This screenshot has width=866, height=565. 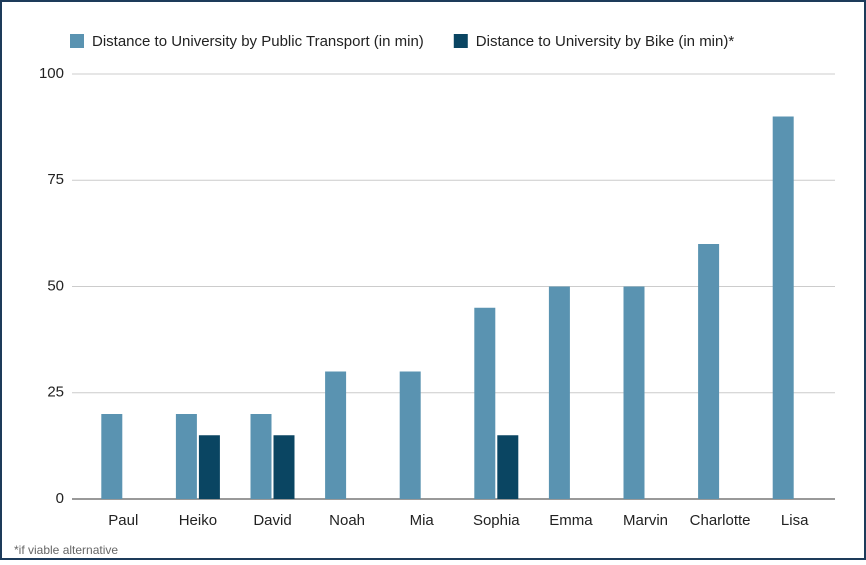 I want to click on footnote: *if viable alternative, so click(x=66, y=550).